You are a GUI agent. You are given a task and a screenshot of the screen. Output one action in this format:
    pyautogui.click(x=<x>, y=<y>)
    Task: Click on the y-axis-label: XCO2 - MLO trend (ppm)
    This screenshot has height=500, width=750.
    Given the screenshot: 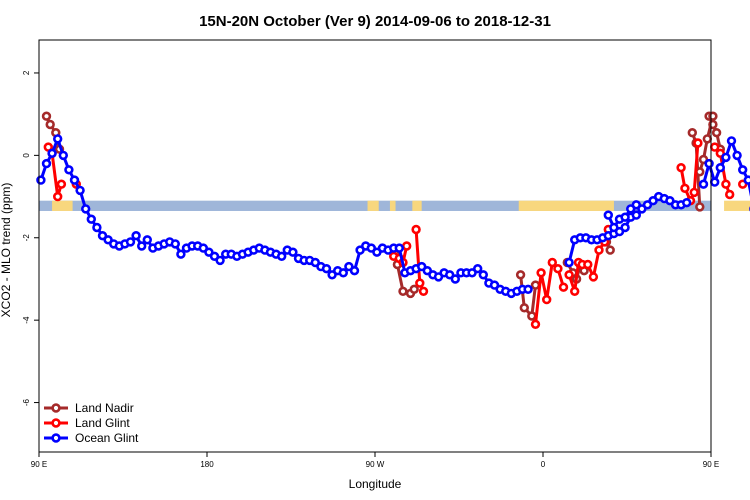 What is the action you would take?
    pyautogui.click(x=6, y=250)
    